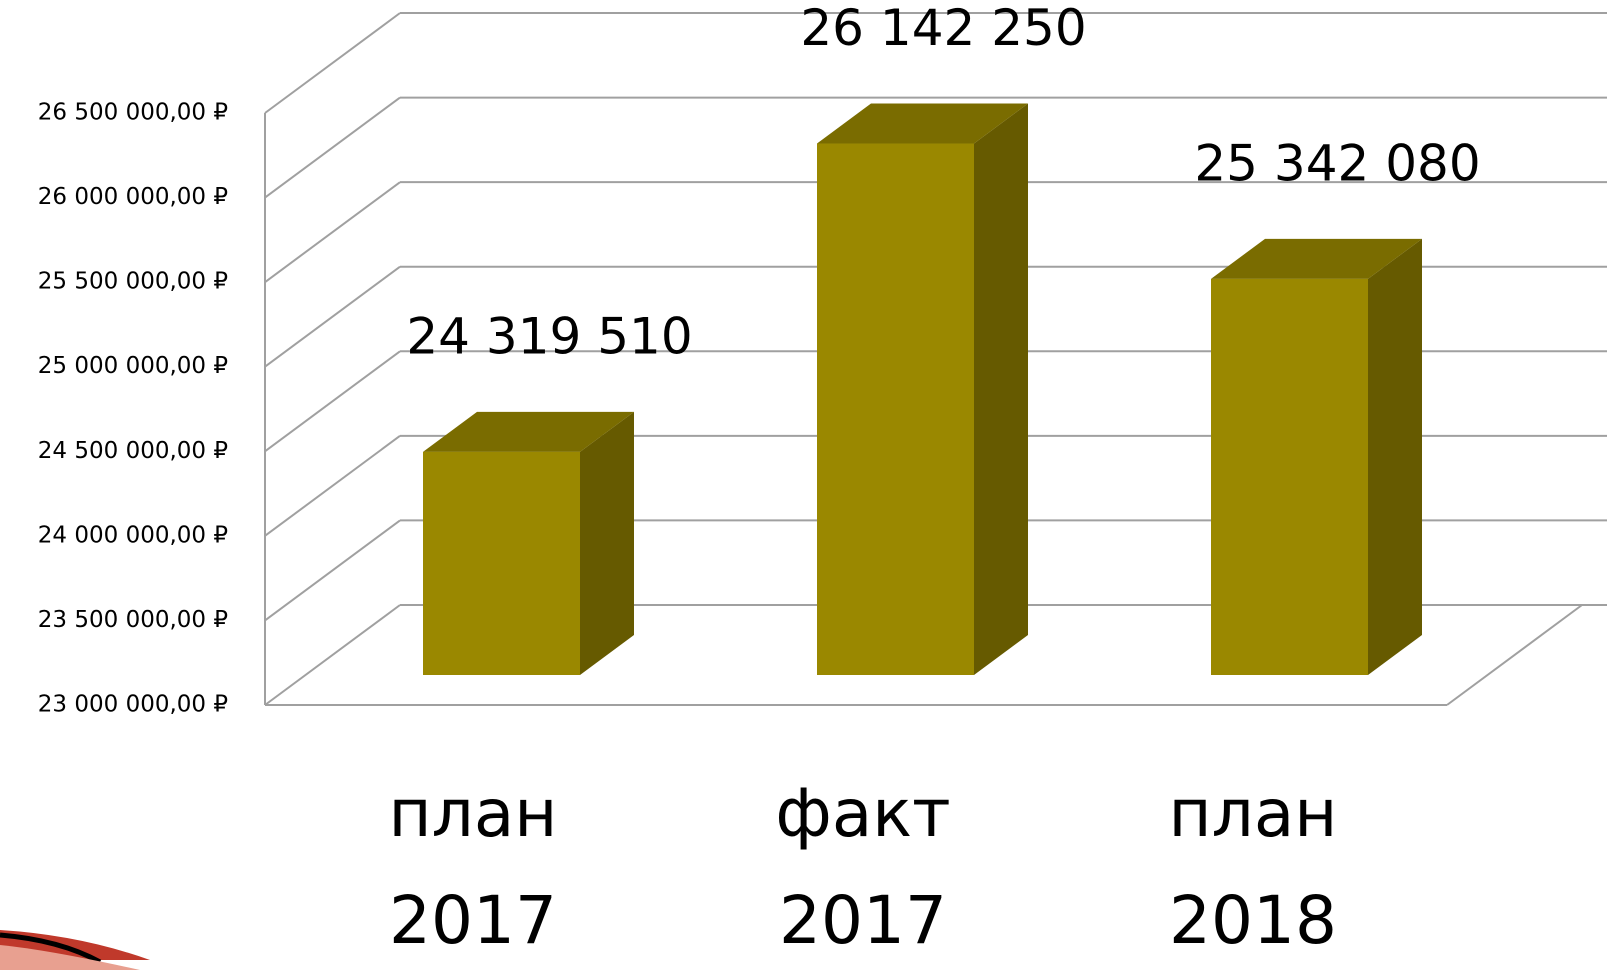 This screenshot has height=979, width=1607. I want to click on data-label: 26 142 250, so click(943, 28).